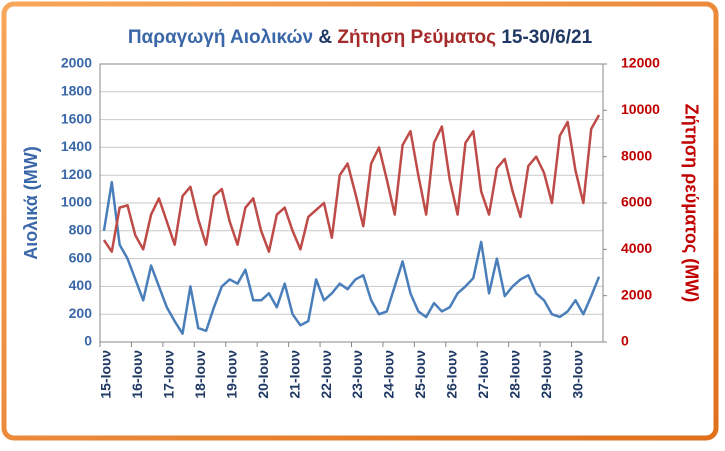 This screenshot has height=451, width=725. I want to click on x-tick-label: 16-Ιουν, so click(137, 374).